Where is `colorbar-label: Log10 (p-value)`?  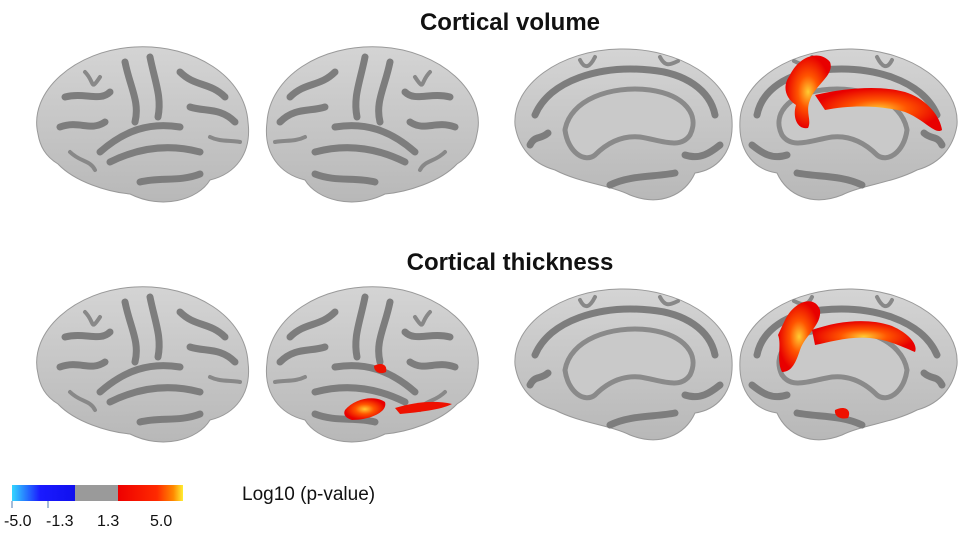
colorbar-label: Log10 (p-value) is located at coordinates (308, 494).